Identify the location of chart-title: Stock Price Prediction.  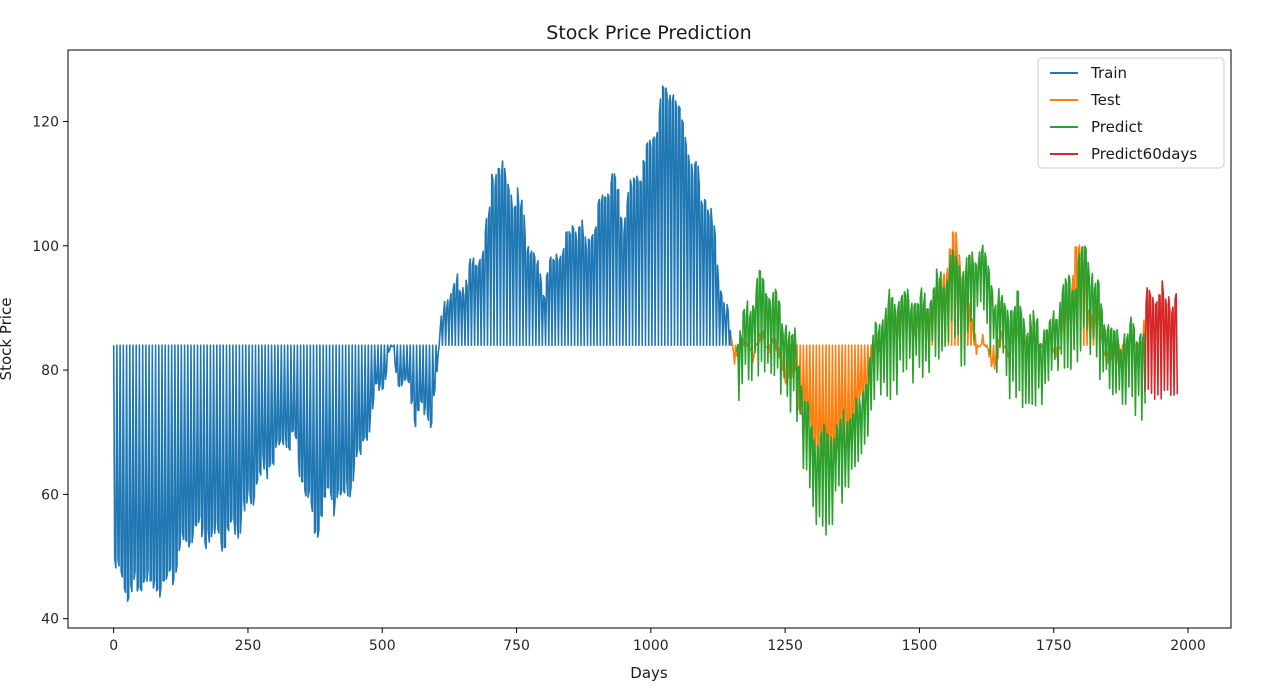
(648, 33).